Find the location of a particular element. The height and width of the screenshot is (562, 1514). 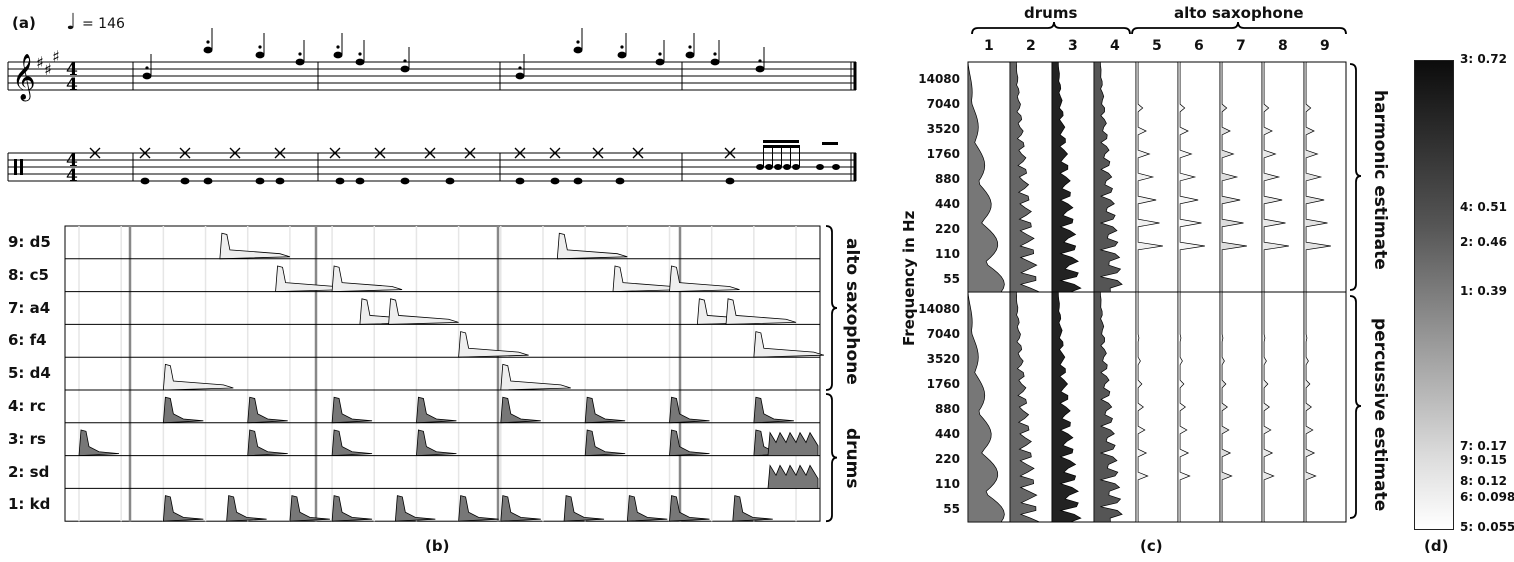

brace-drums is located at coordinates (831, 458).